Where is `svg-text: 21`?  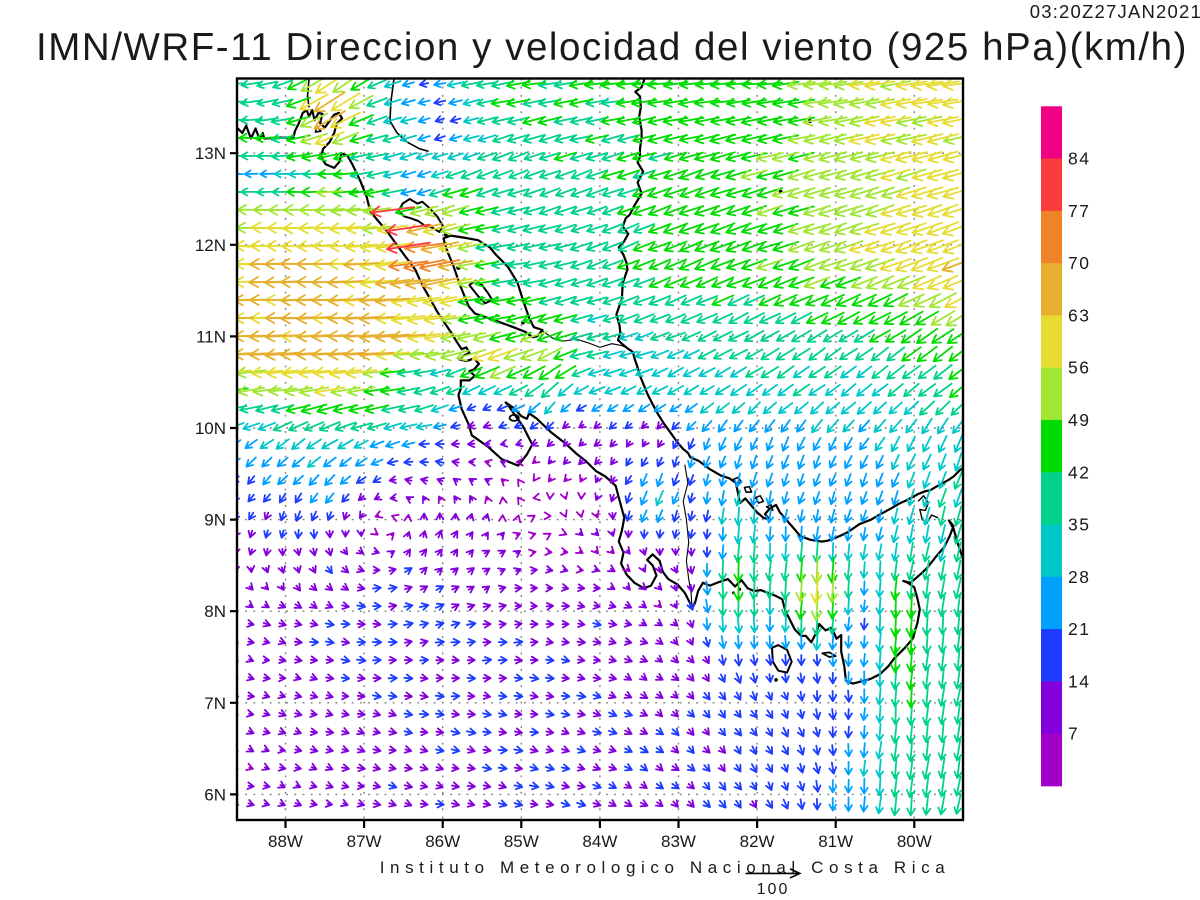 svg-text: 21 is located at coordinates (1079, 629).